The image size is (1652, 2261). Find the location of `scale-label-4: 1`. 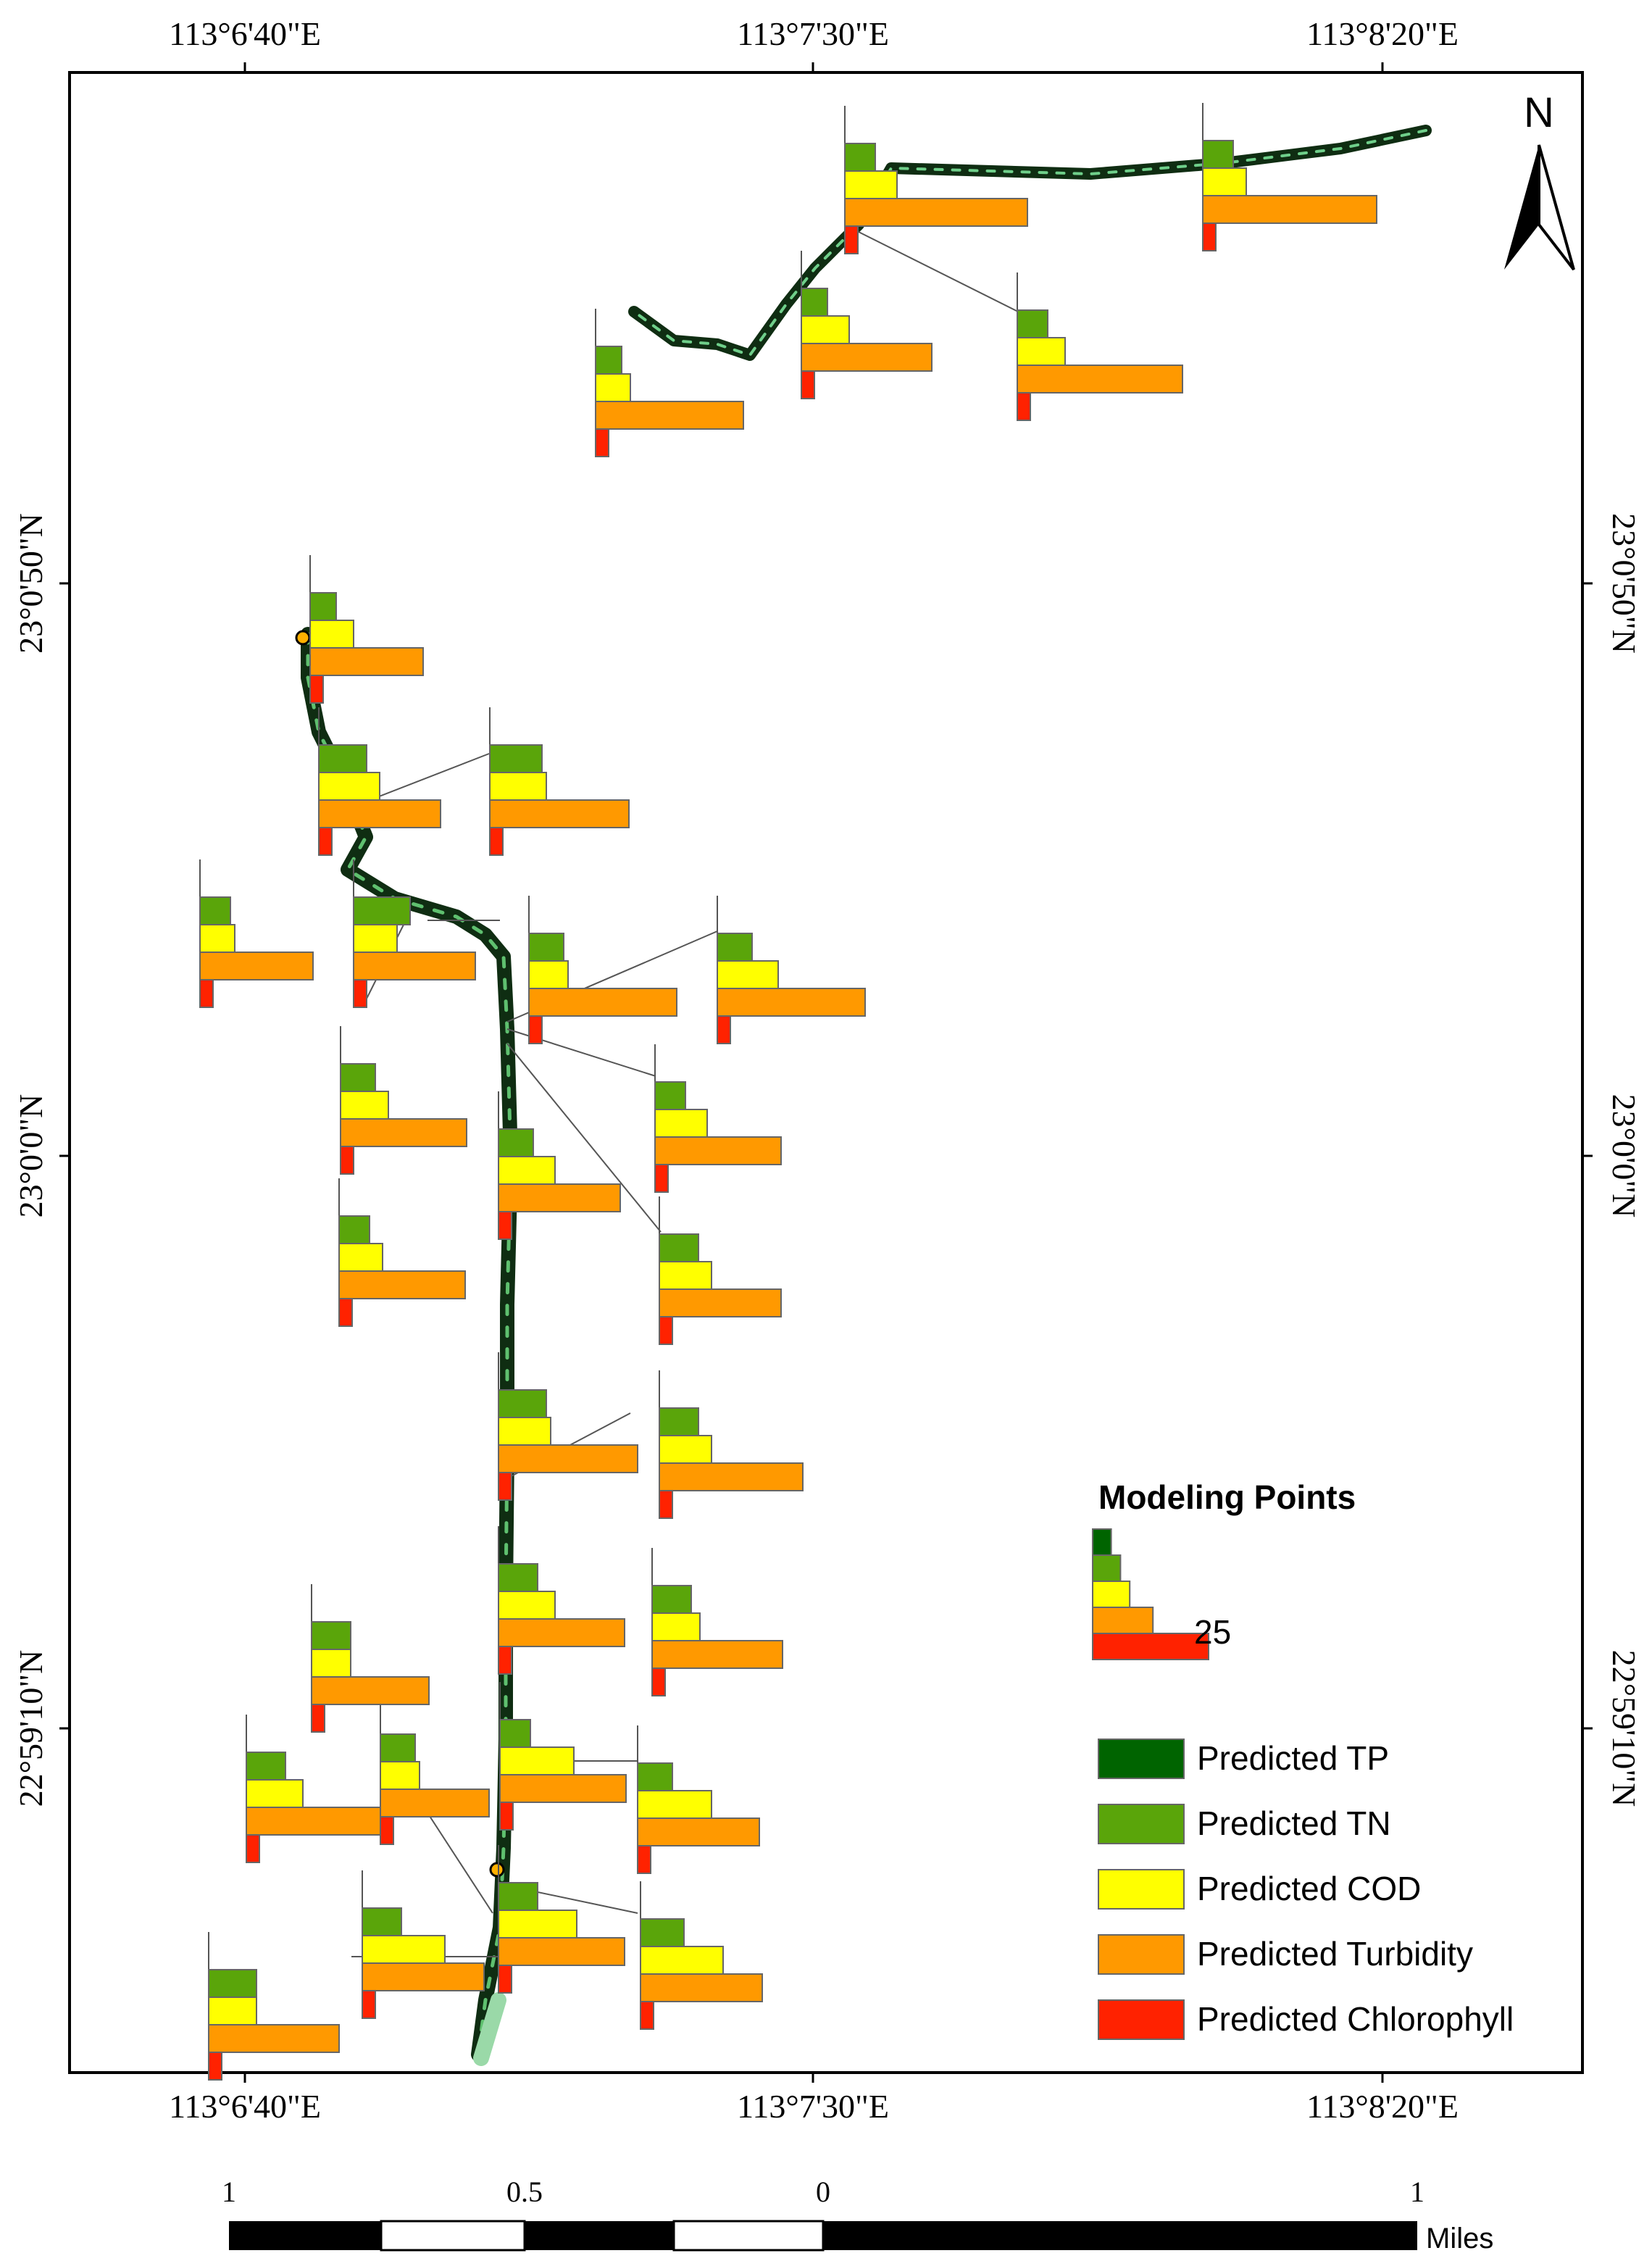

scale-label-4: 1 is located at coordinates (1417, 2191).